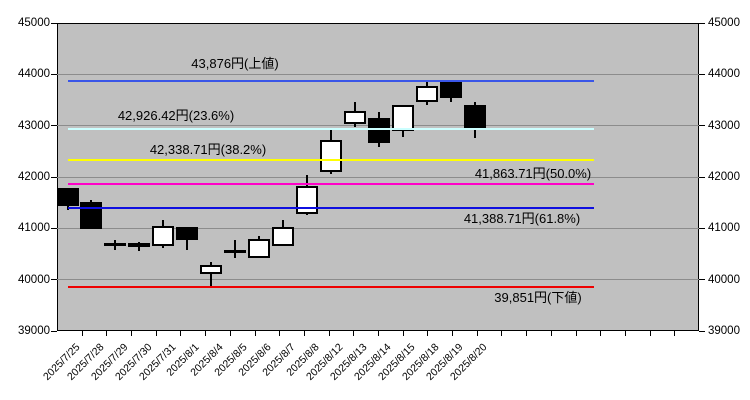 Image resolution: width=750 pixels, height=400 pixels. Describe the element at coordinates (538, 297) in the screenshot. I see `fib-level-label: 39,851円(下値)` at that location.